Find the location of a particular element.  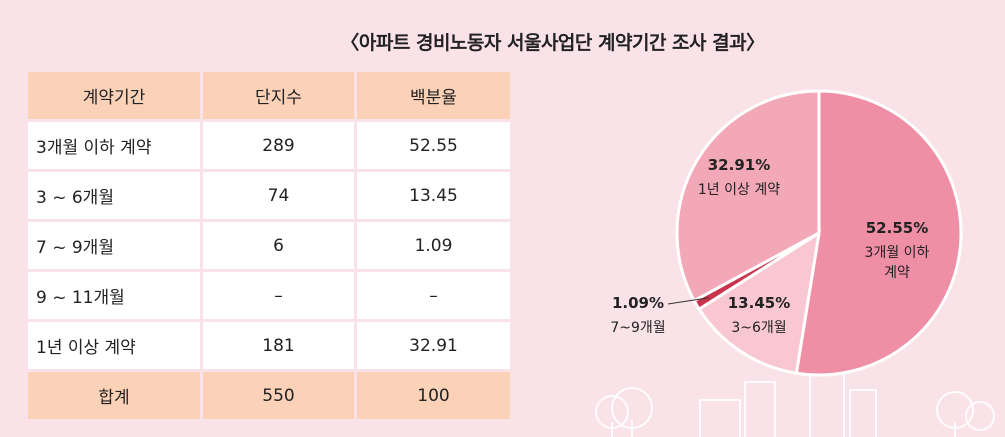

slice-category-label: 1년 이상 계약 is located at coordinates (739, 190).